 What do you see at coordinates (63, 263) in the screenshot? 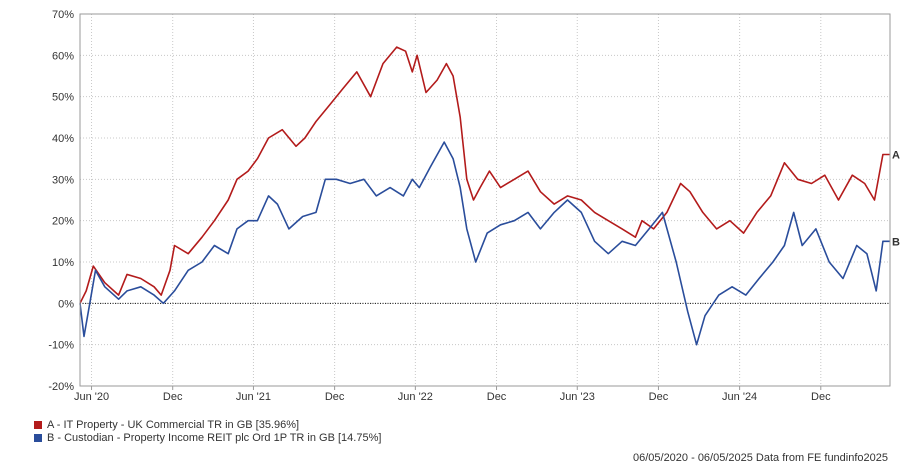
I see `y-tick-label: 10%` at bounding box center [63, 263].